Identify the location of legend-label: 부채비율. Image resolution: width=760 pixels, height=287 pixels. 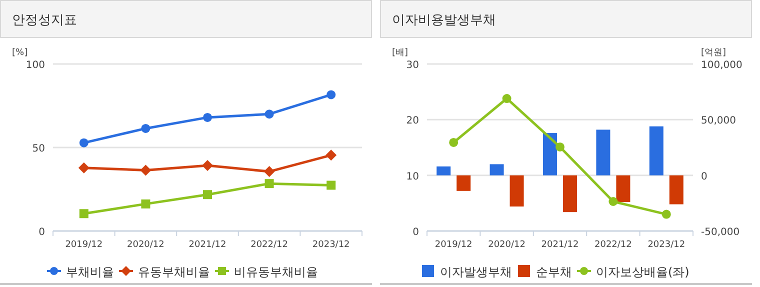
(90, 272).